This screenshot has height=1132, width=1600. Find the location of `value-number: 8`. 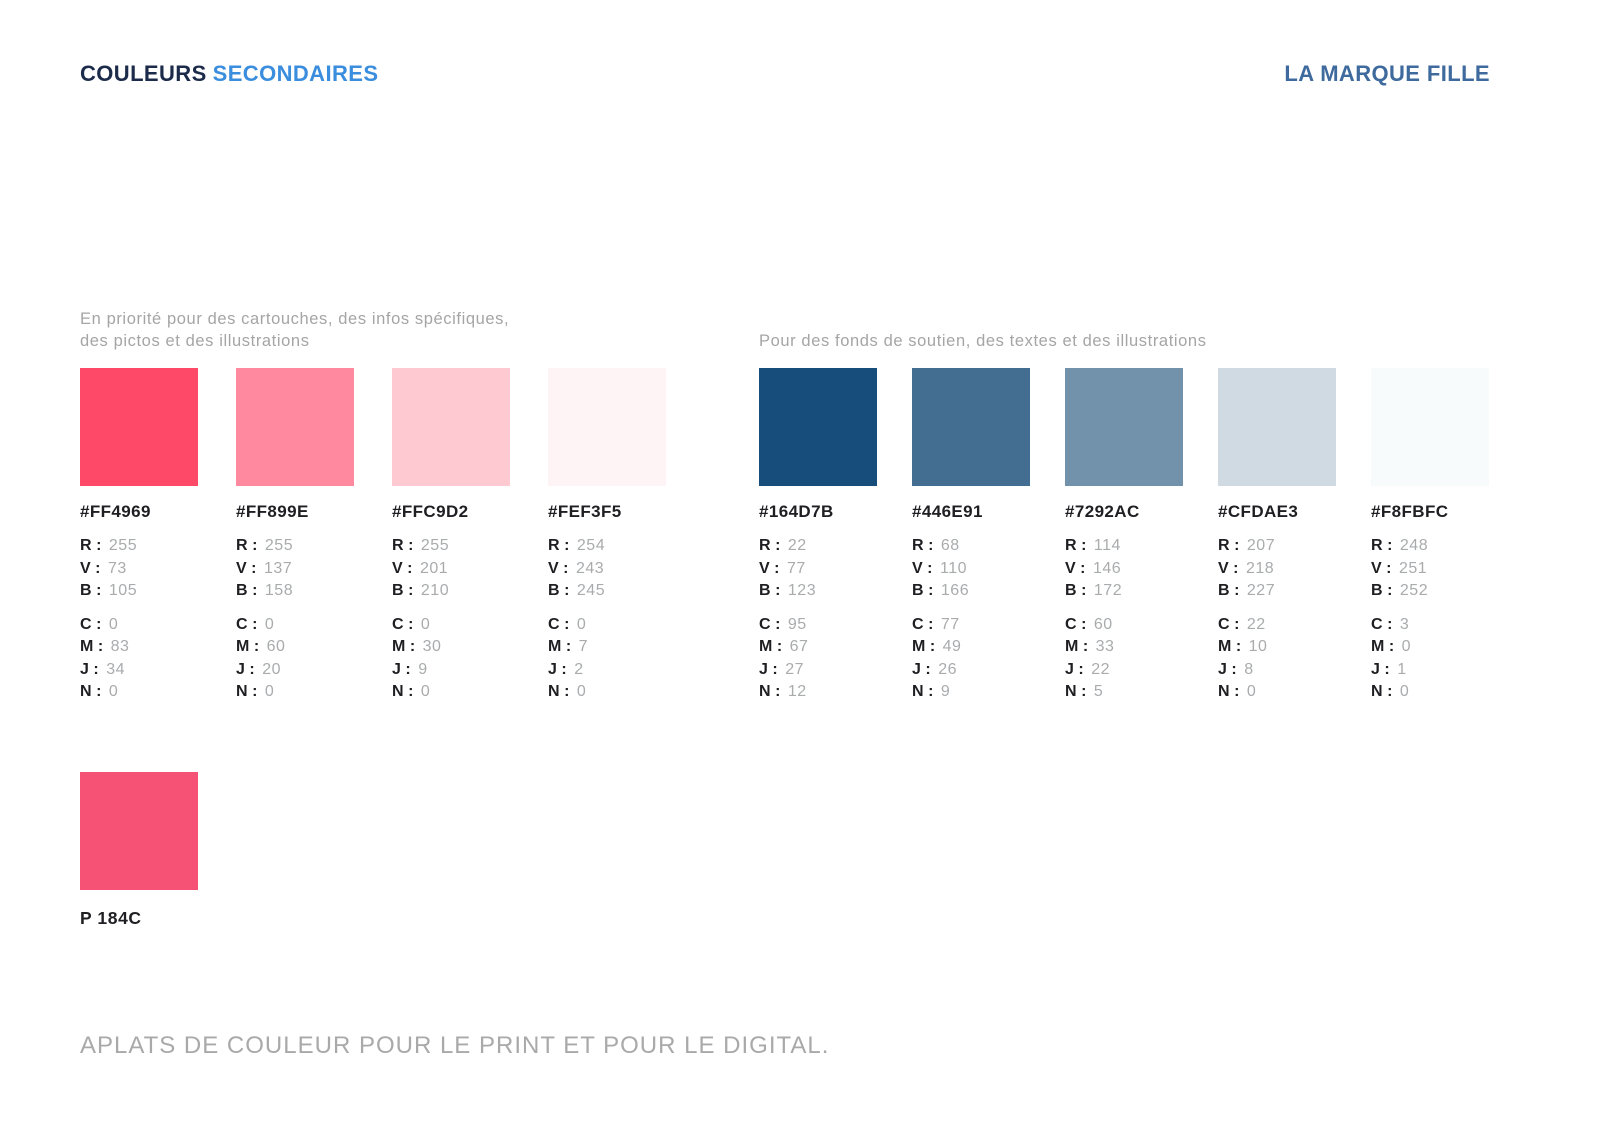

value-number: 8 is located at coordinates (1249, 669).